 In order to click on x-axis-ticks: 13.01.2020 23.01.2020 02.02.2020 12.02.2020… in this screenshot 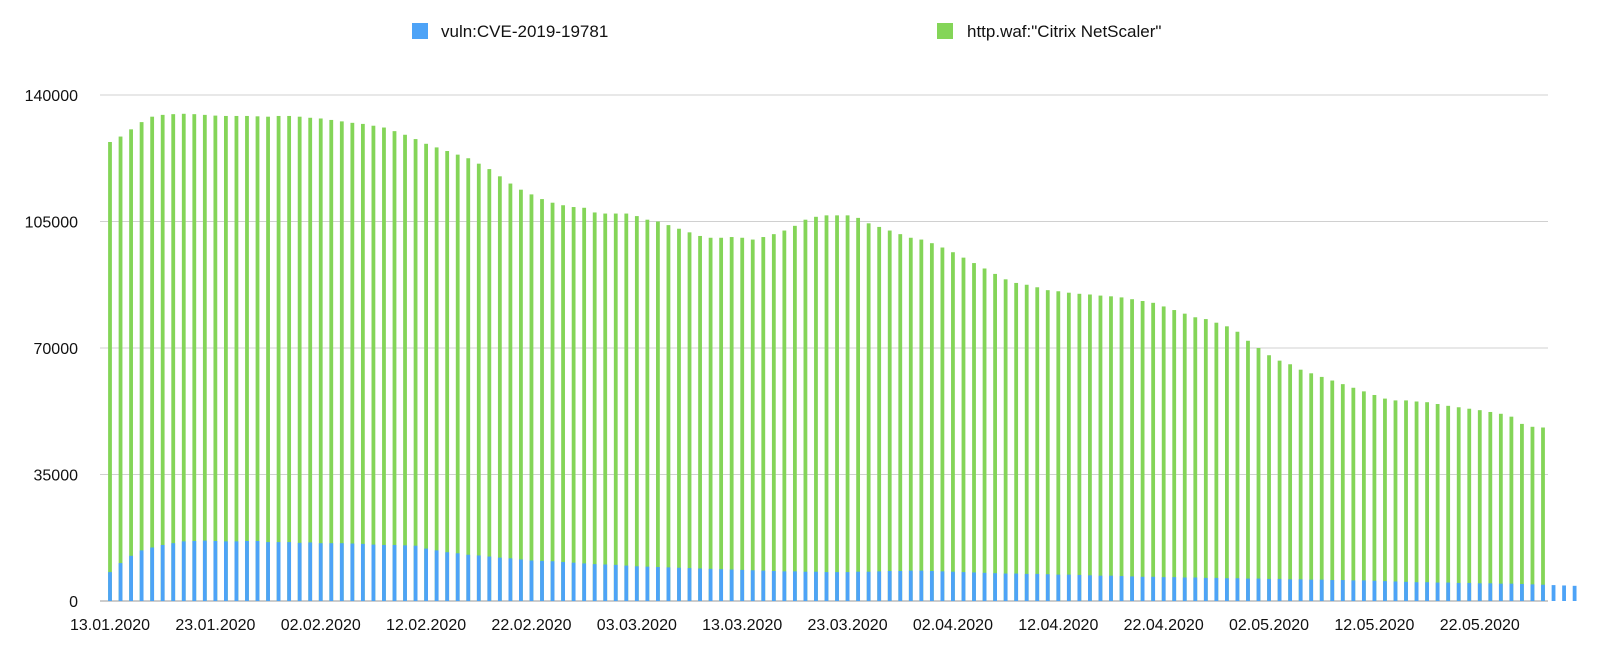, I will do `click(795, 625)`.